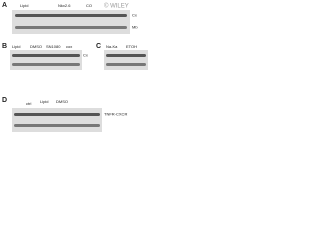 The width and height of the screenshot is (320, 240). I want to click on lane-header: ctrl, so click(28, 103).